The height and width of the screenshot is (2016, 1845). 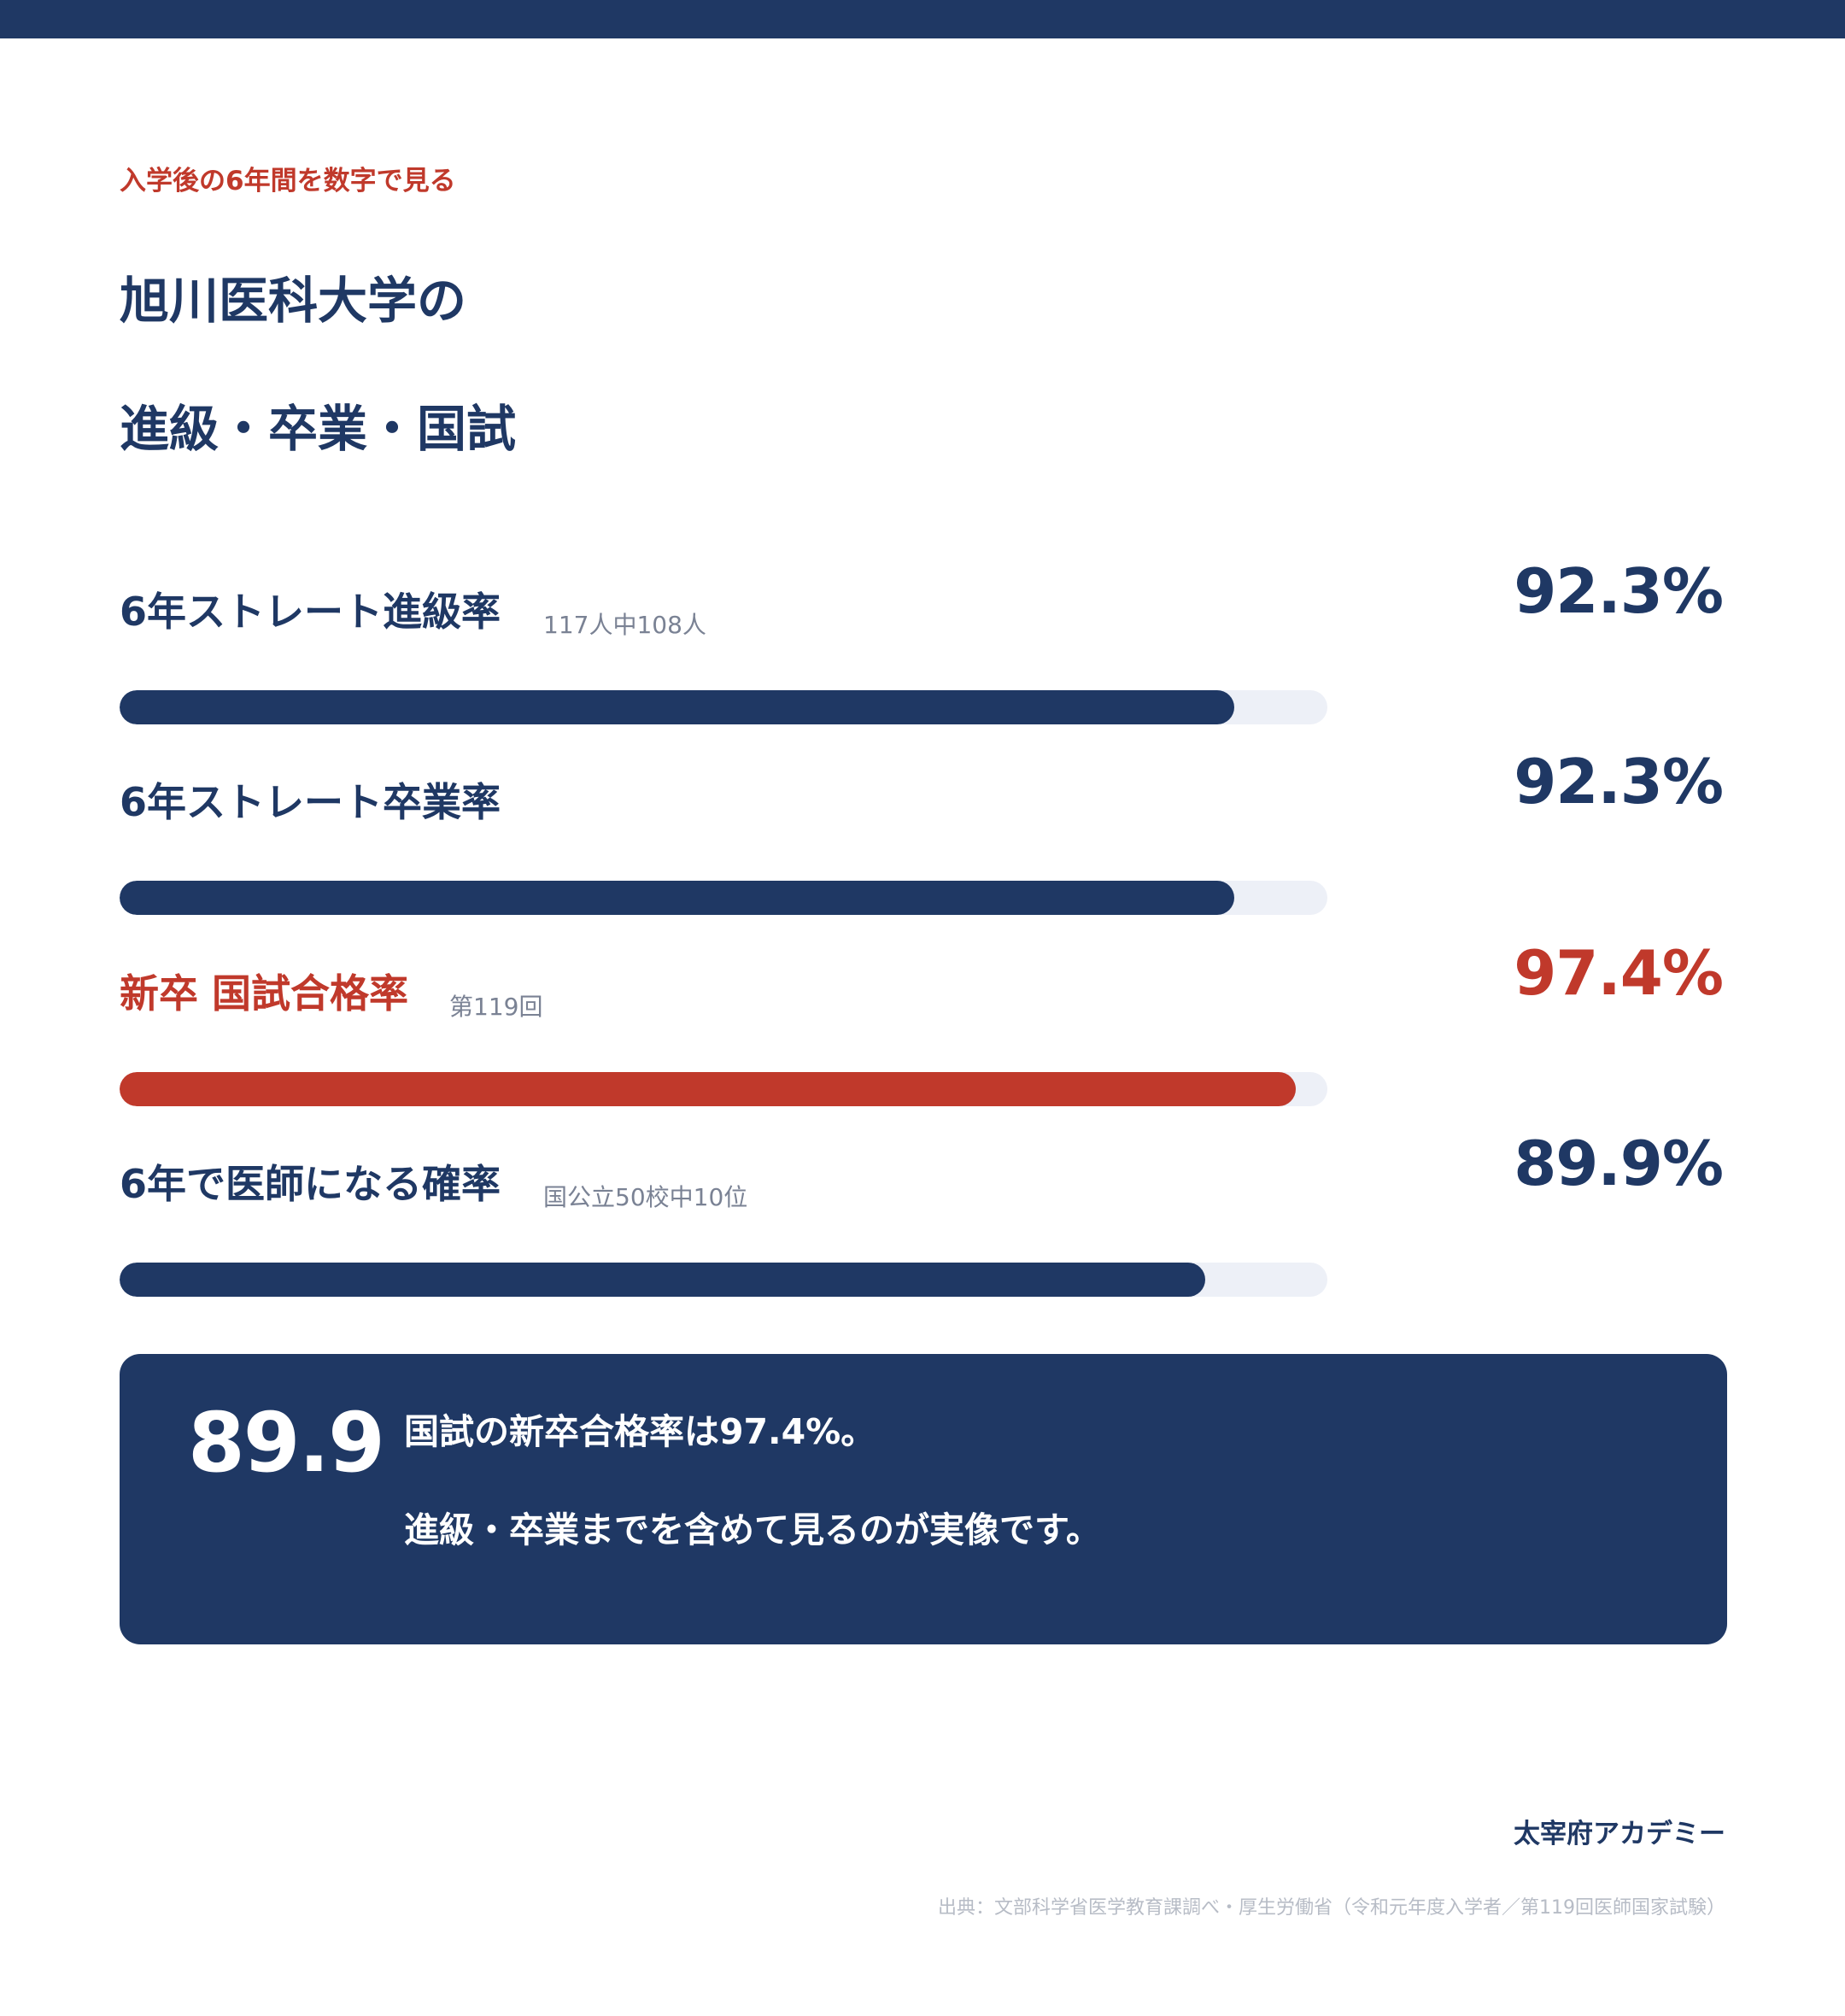 What do you see at coordinates (1619, 973) in the screenshot?
I see `metric-value: 97.4%` at bounding box center [1619, 973].